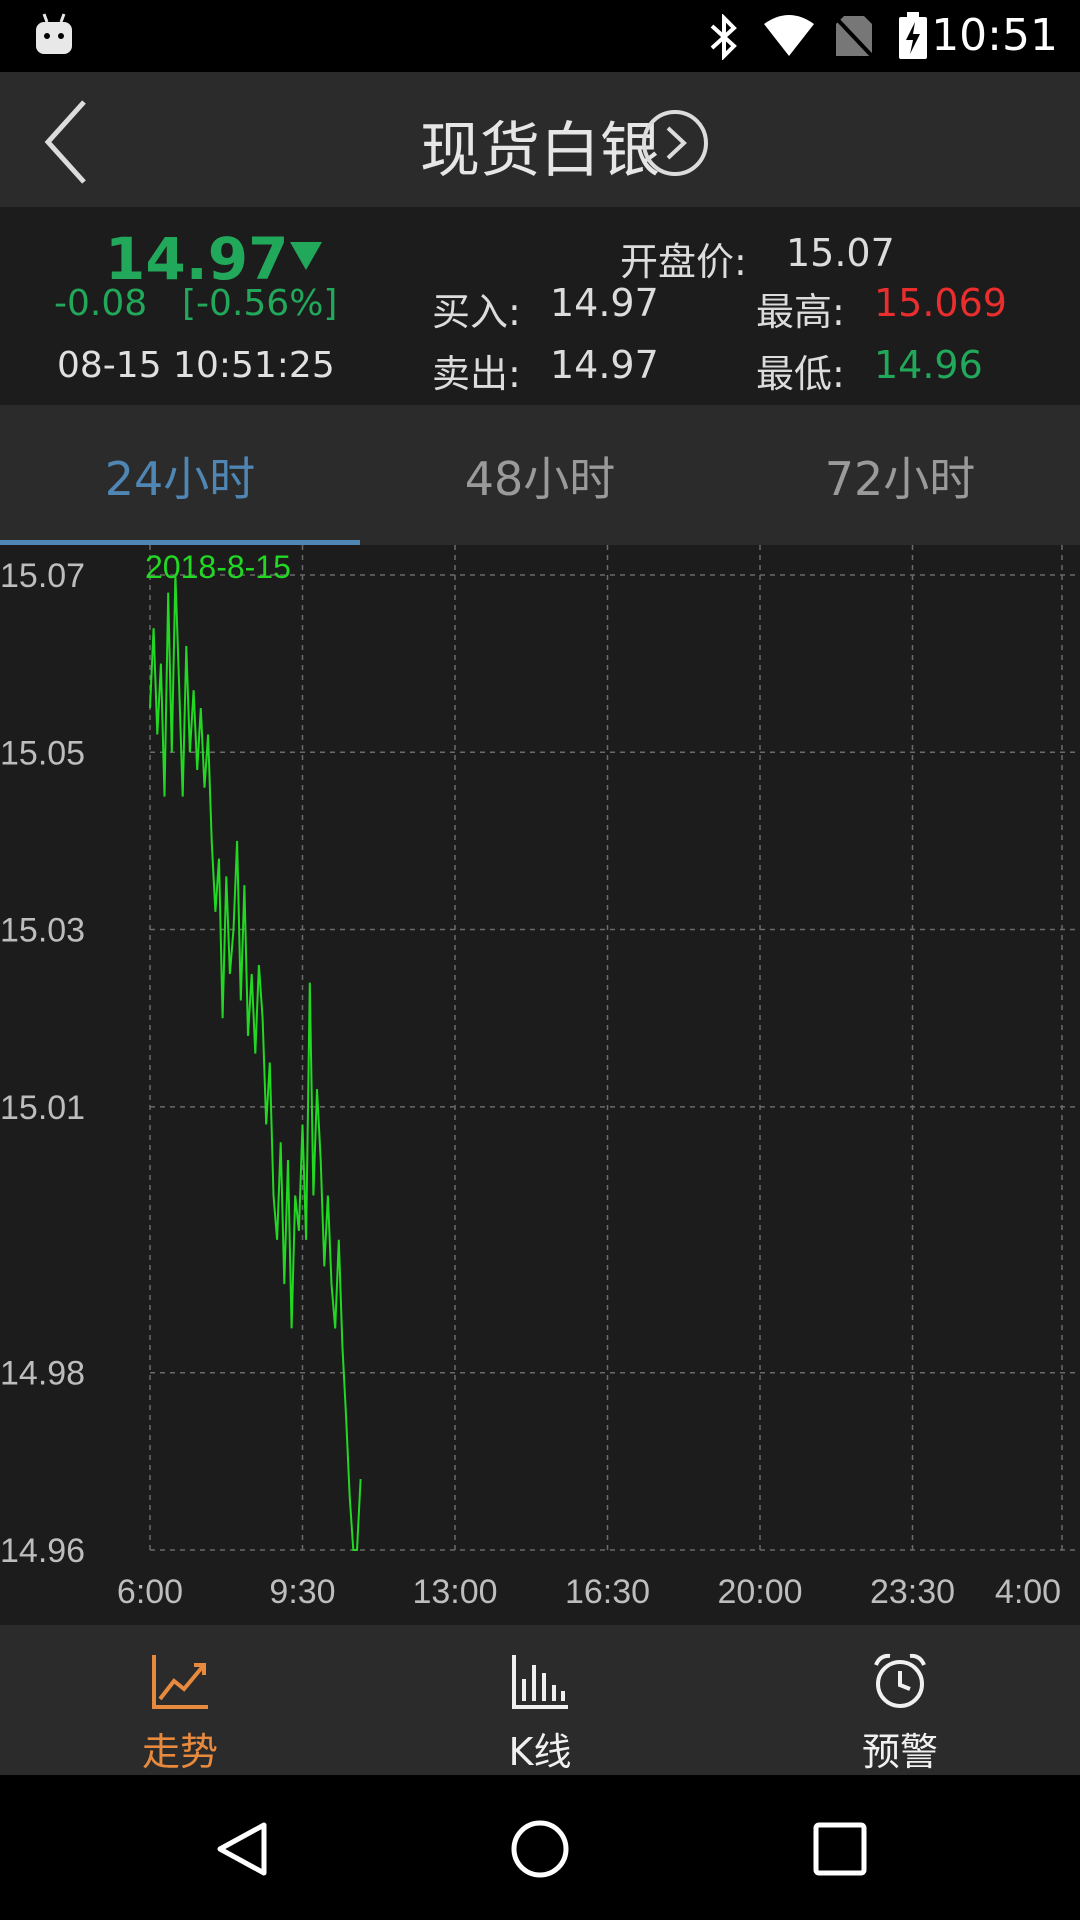  Describe the element at coordinates (912, 1592) in the screenshot. I see `x-tick-label: 23:30` at that location.